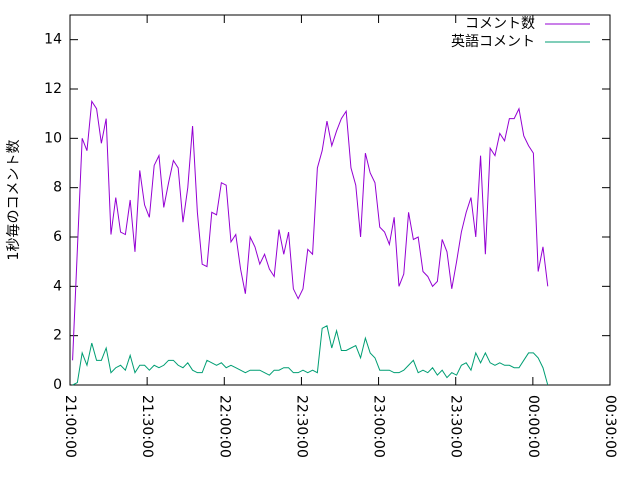  What do you see at coordinates (57, 385) in the screenshot?
I see `y-tick-label: 0` at bounding box center [57, 385].